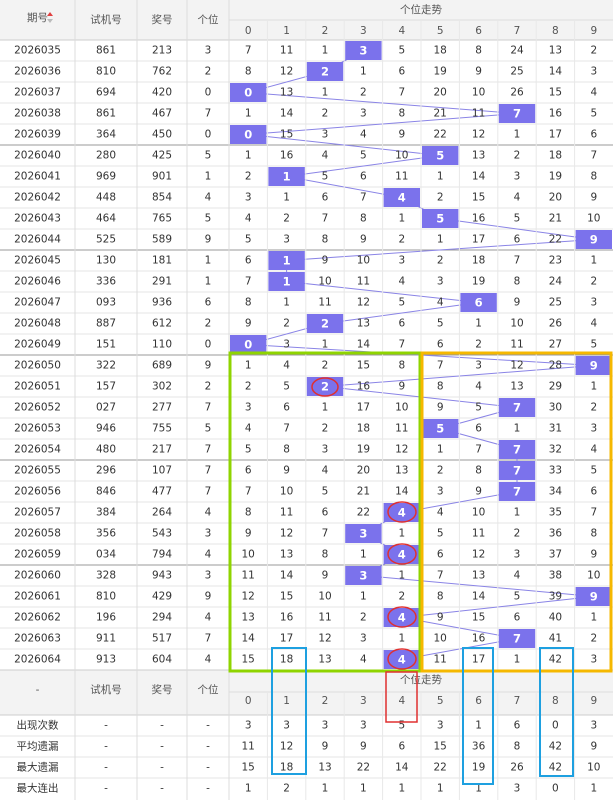 The width and height of the screenshot is (613, 804). What do you see at coordinates (516, 324) in the screenshot?
I see `miss-count: 10` at bounding box center [516, 324].